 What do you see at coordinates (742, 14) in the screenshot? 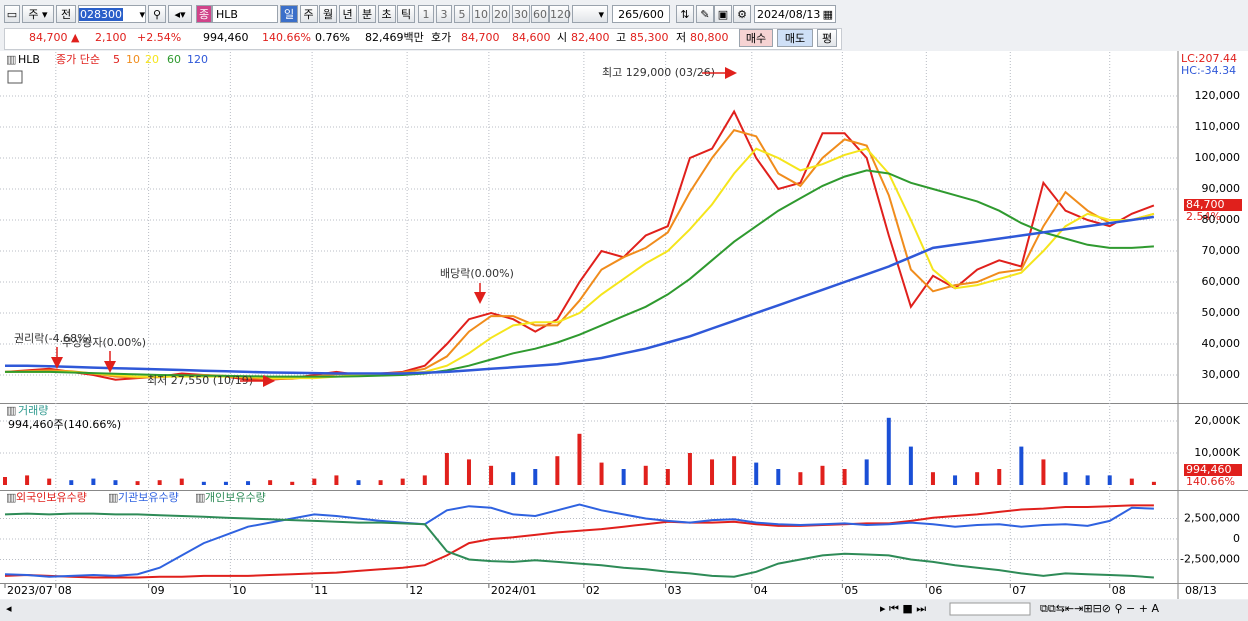
I see `settings-icon: ⚙` at bounding box center [742, 14].